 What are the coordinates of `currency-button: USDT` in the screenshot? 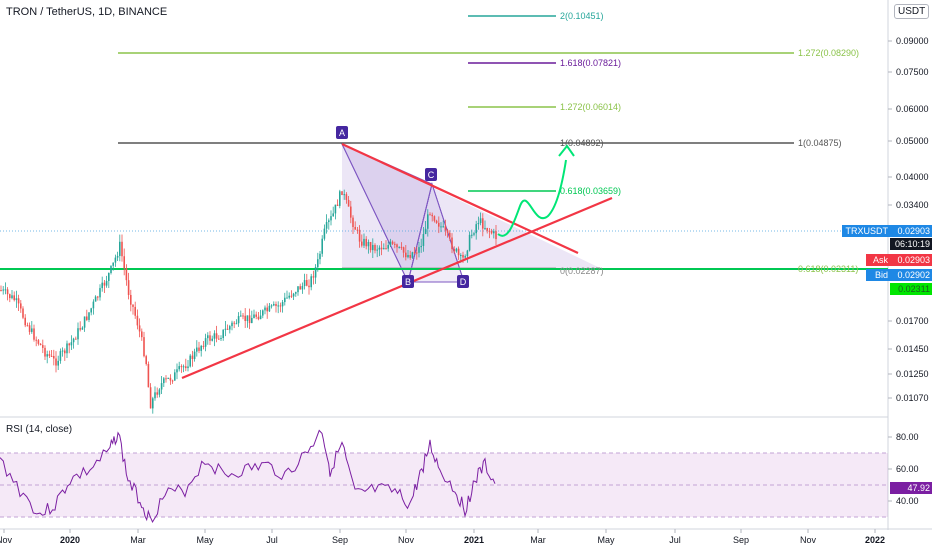 It's located at (912, 11).